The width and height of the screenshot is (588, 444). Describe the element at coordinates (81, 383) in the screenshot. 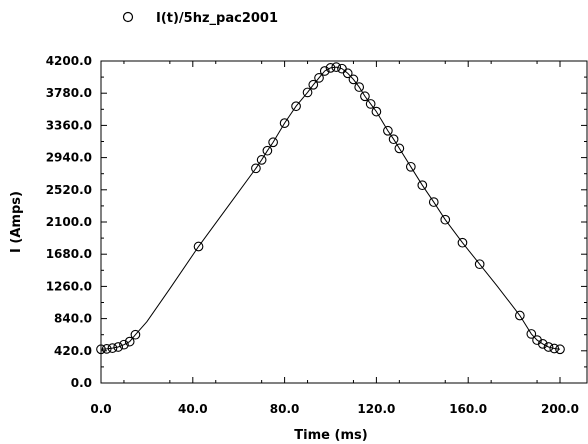

I see `y-tick-label: 0.0` at that location.